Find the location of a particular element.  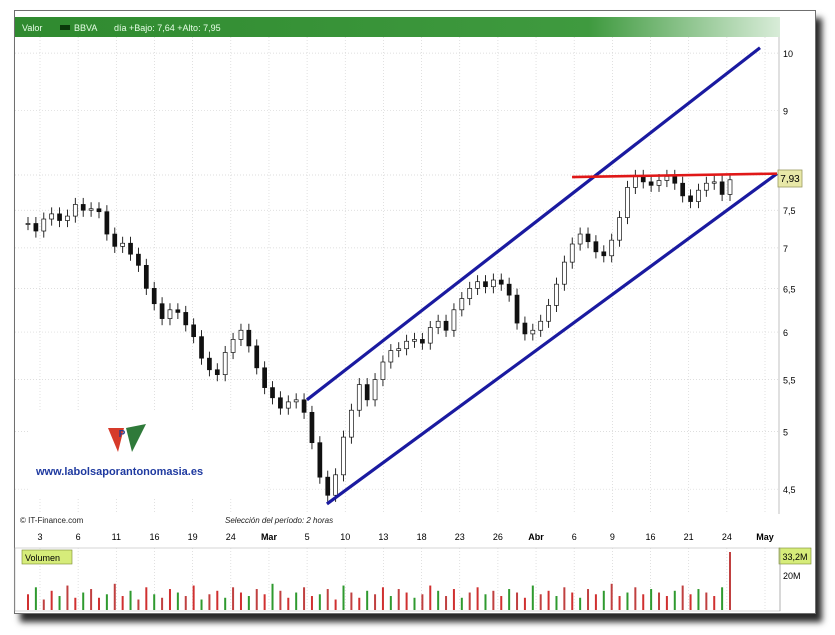

x-tick-label: 23 is located at coordinates (460, 537).